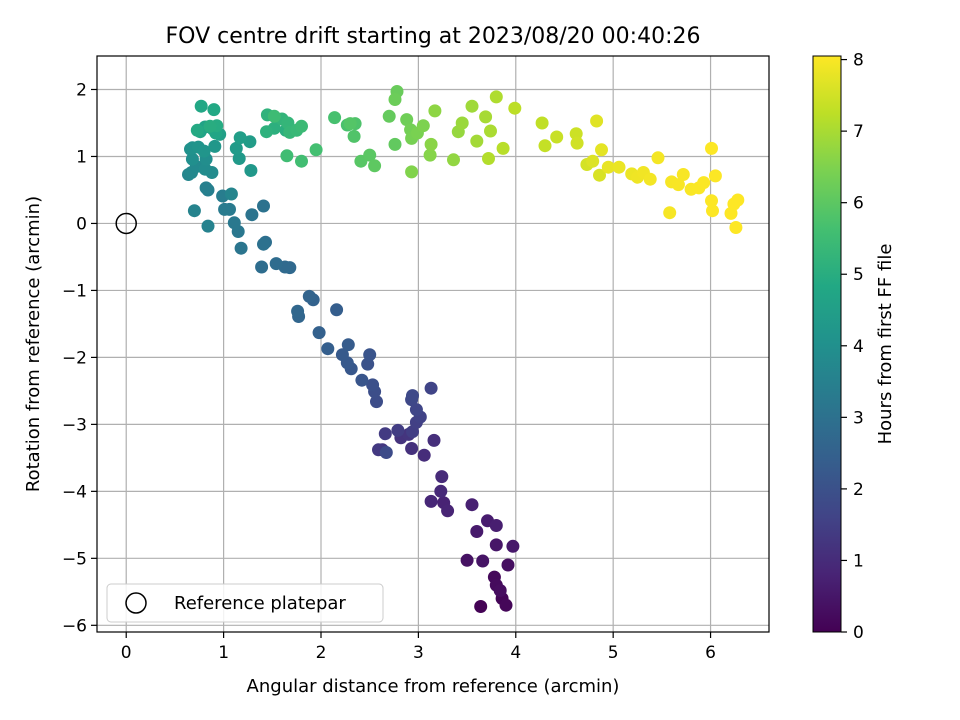 The height and width of the screenshot is (720, 960). I want to click on x-tick-label: 3, so click(418, 653).